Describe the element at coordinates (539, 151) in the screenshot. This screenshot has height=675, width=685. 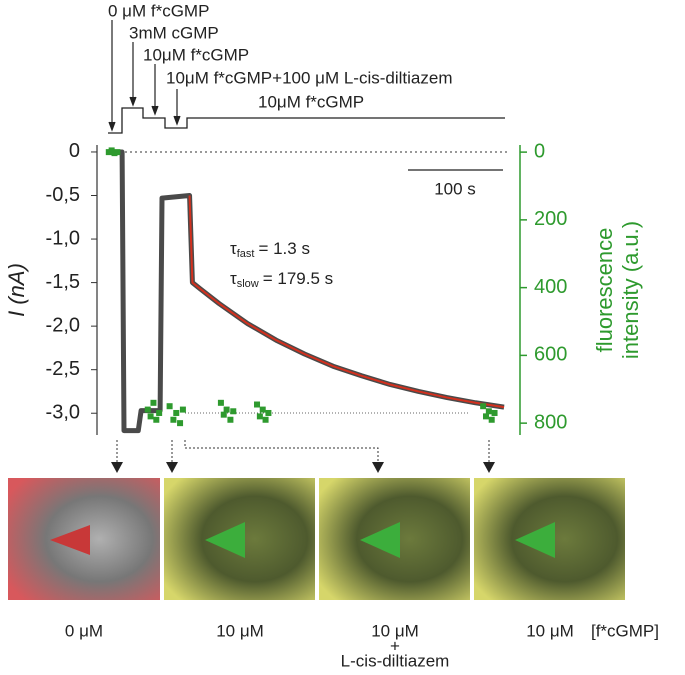
I see `y2-tick-label: 0` at that location.